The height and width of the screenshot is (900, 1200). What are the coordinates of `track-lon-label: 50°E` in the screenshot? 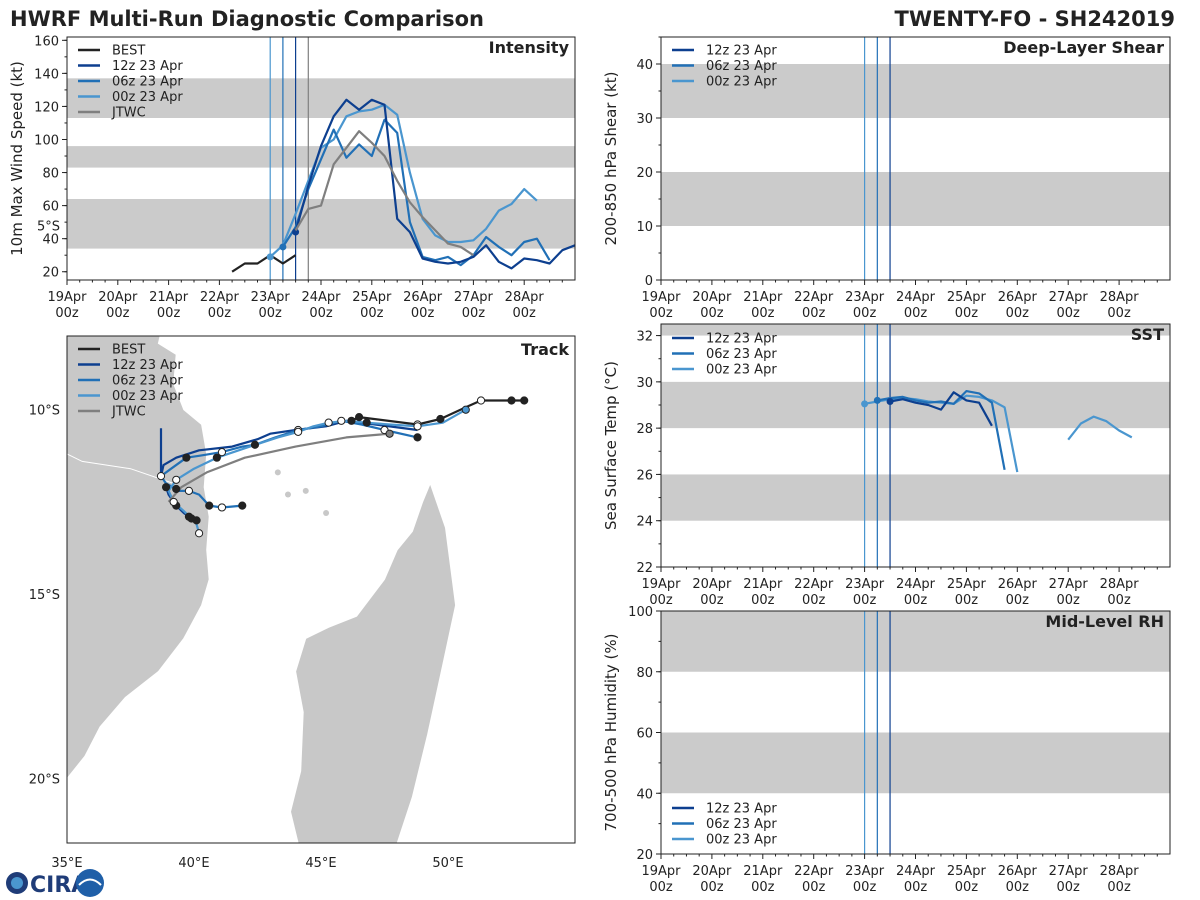 It's located at (447, 863).